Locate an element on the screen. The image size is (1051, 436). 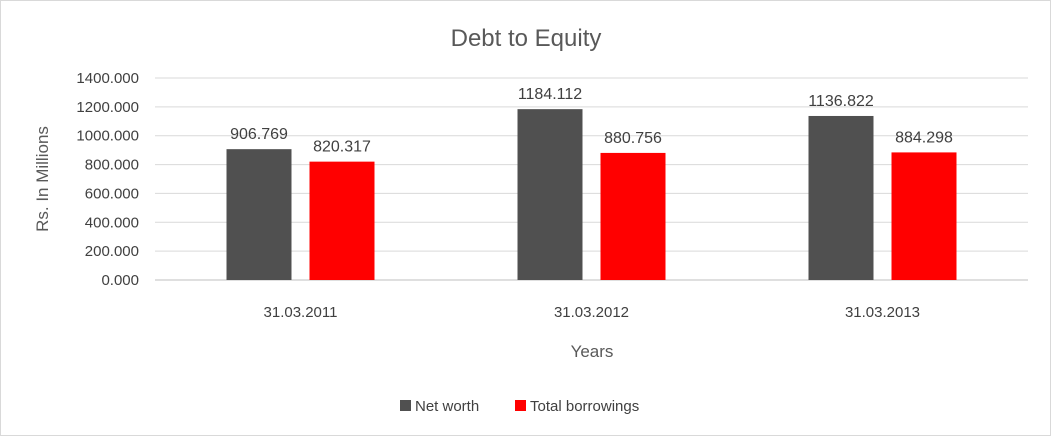
y-tick-label: 600.000 is located at coordinates (112, 193).